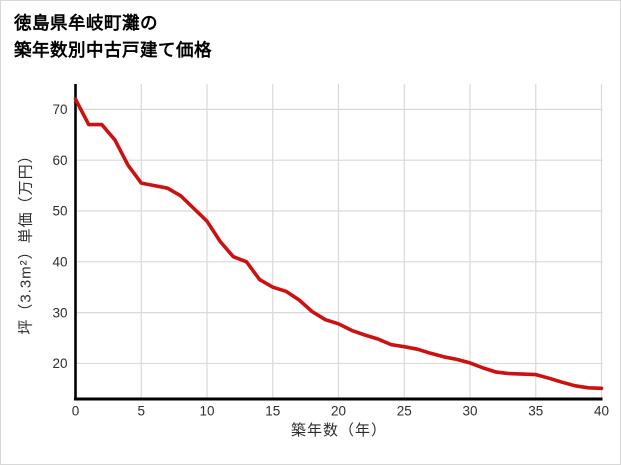 This screenshot has height=465, width=621. Describe the element at coordinates (59, 160) in the screenshot. I see `y-tick-label: 60` at that location.